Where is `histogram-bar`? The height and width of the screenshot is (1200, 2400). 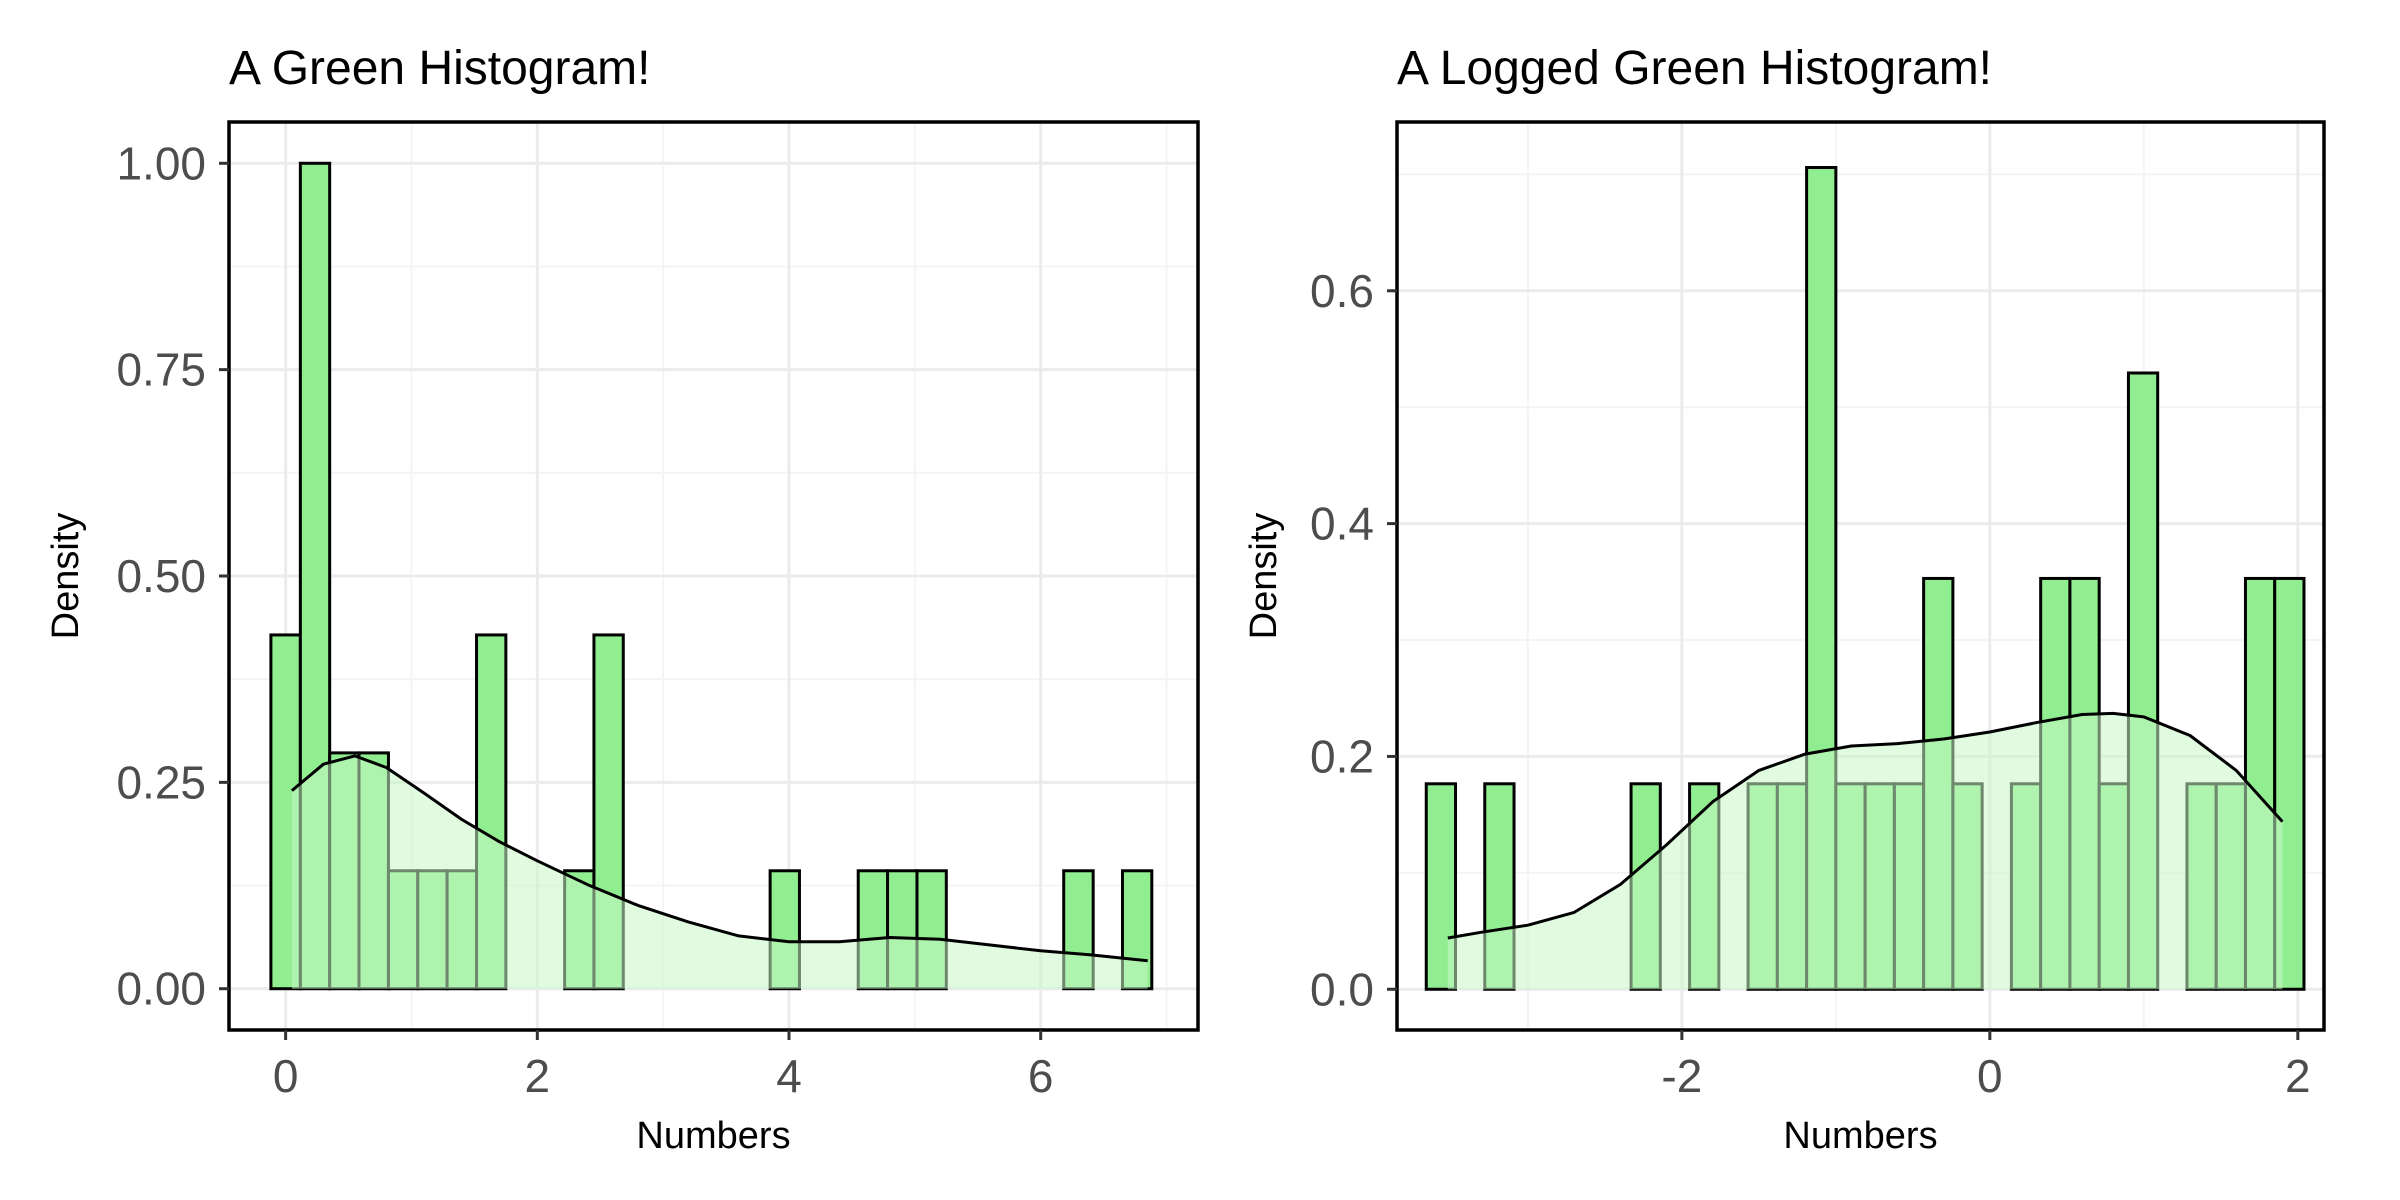 histogram-bar is located at coordinates (2289, 783).